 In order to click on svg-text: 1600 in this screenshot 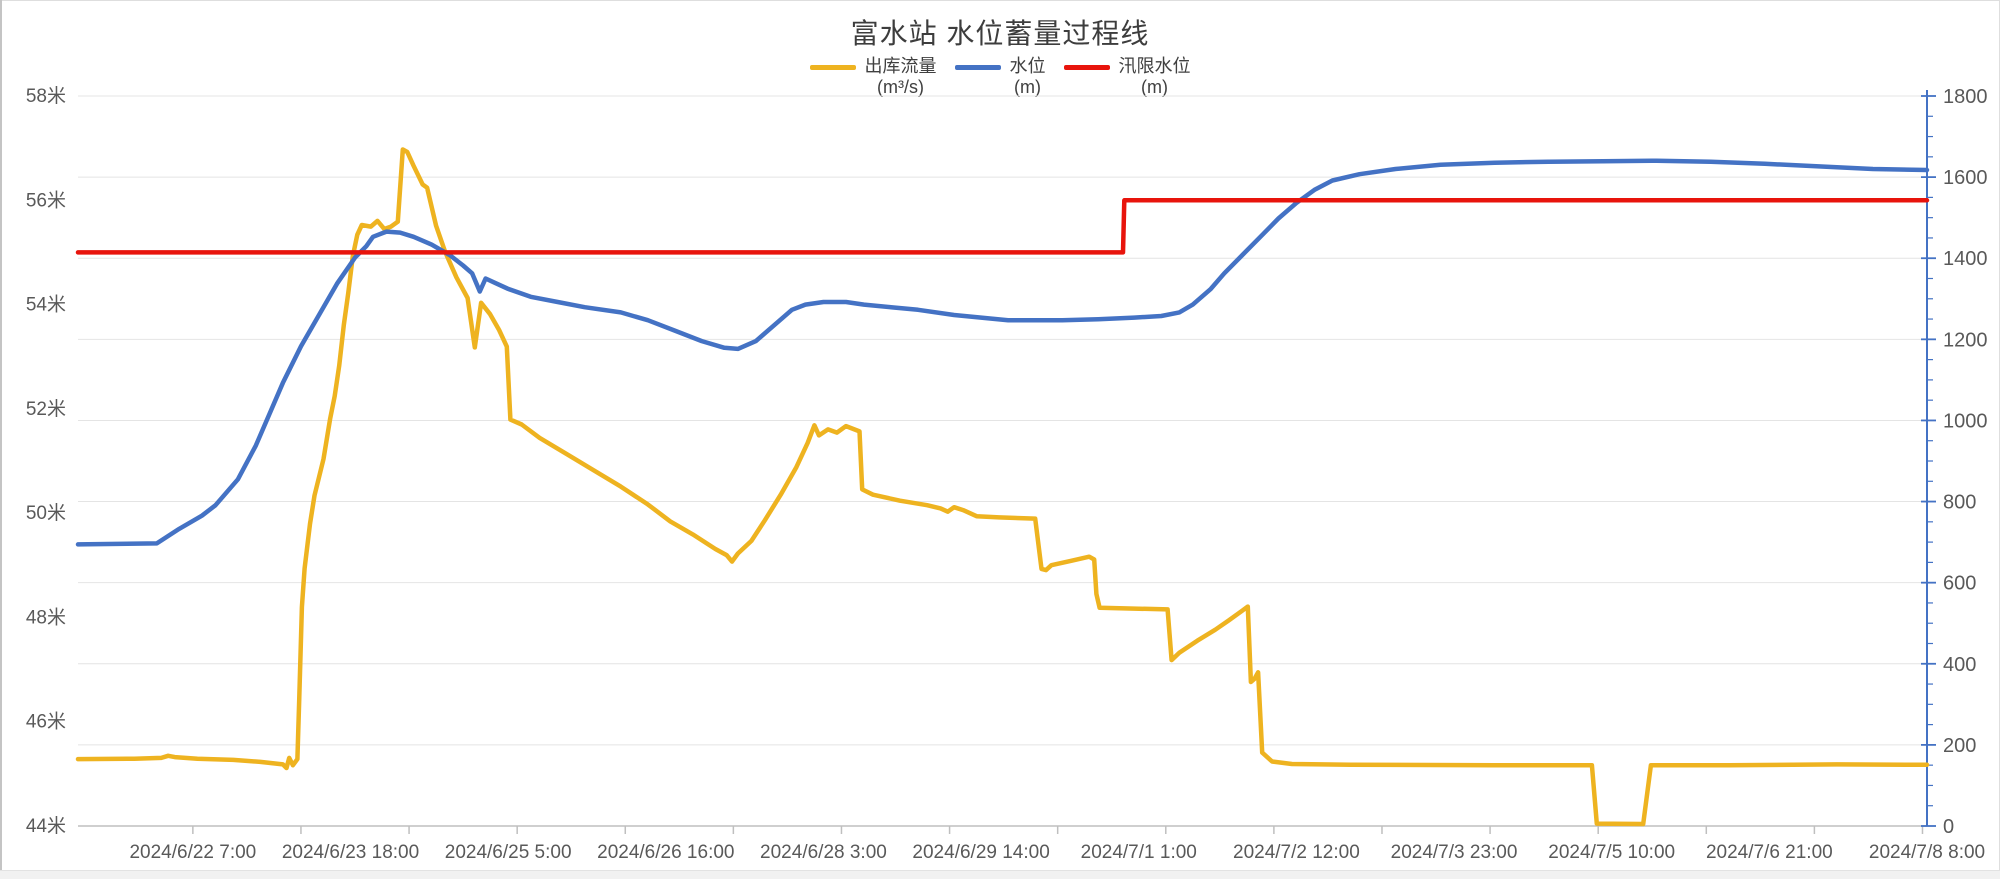, I will do `click(1965, 178)`.